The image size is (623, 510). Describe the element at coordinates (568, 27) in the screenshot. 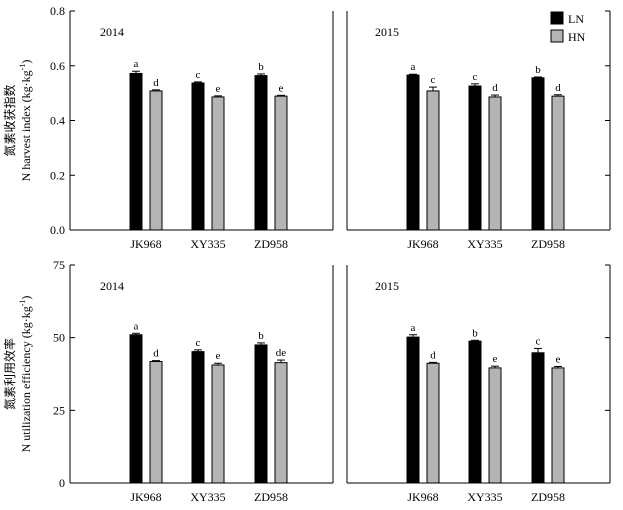

I see `legend: LN HN` at that location.